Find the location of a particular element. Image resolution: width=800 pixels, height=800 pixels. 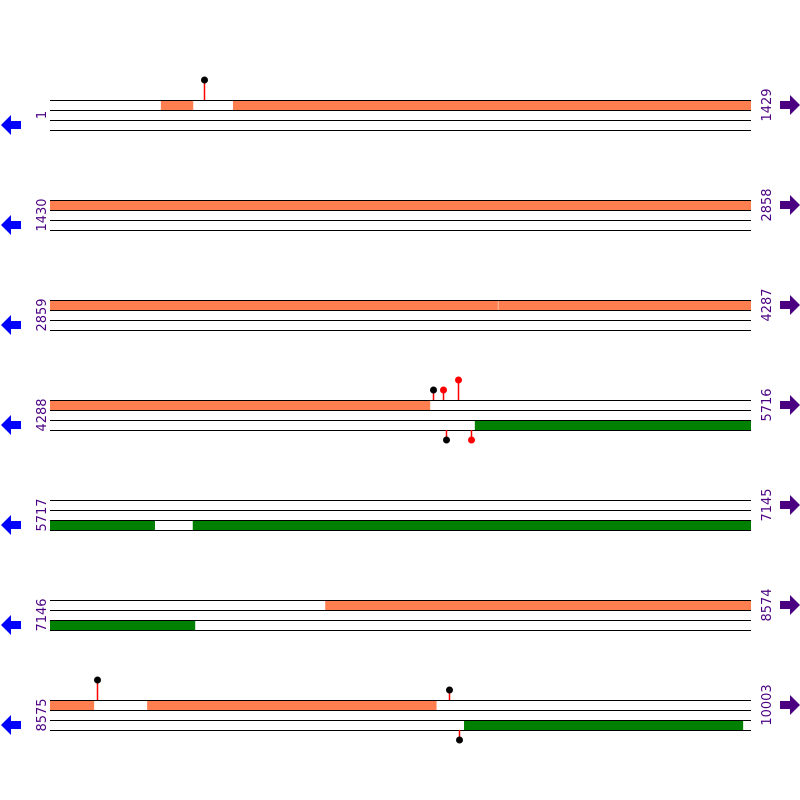

sequence-row: 1 1429 is located at coordinates (400, 105).